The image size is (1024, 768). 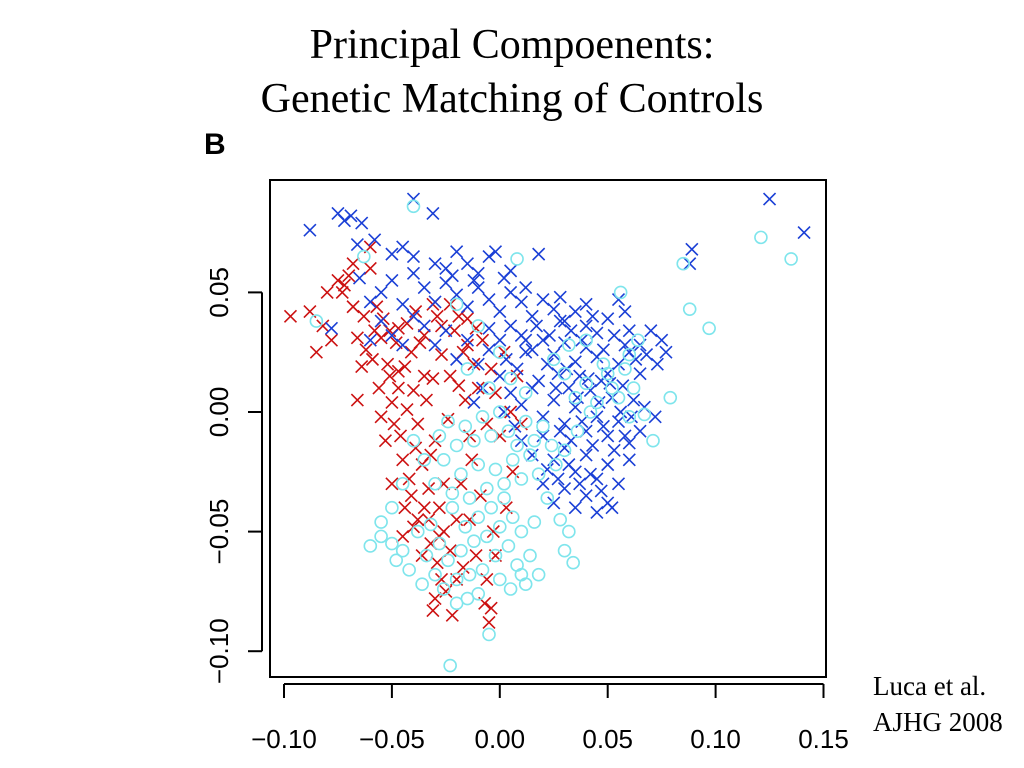 What do you see at coordinates (219, 651) in the screenshot?
I see `y-tick-label: −0.10` at bounding box center [219, 651].